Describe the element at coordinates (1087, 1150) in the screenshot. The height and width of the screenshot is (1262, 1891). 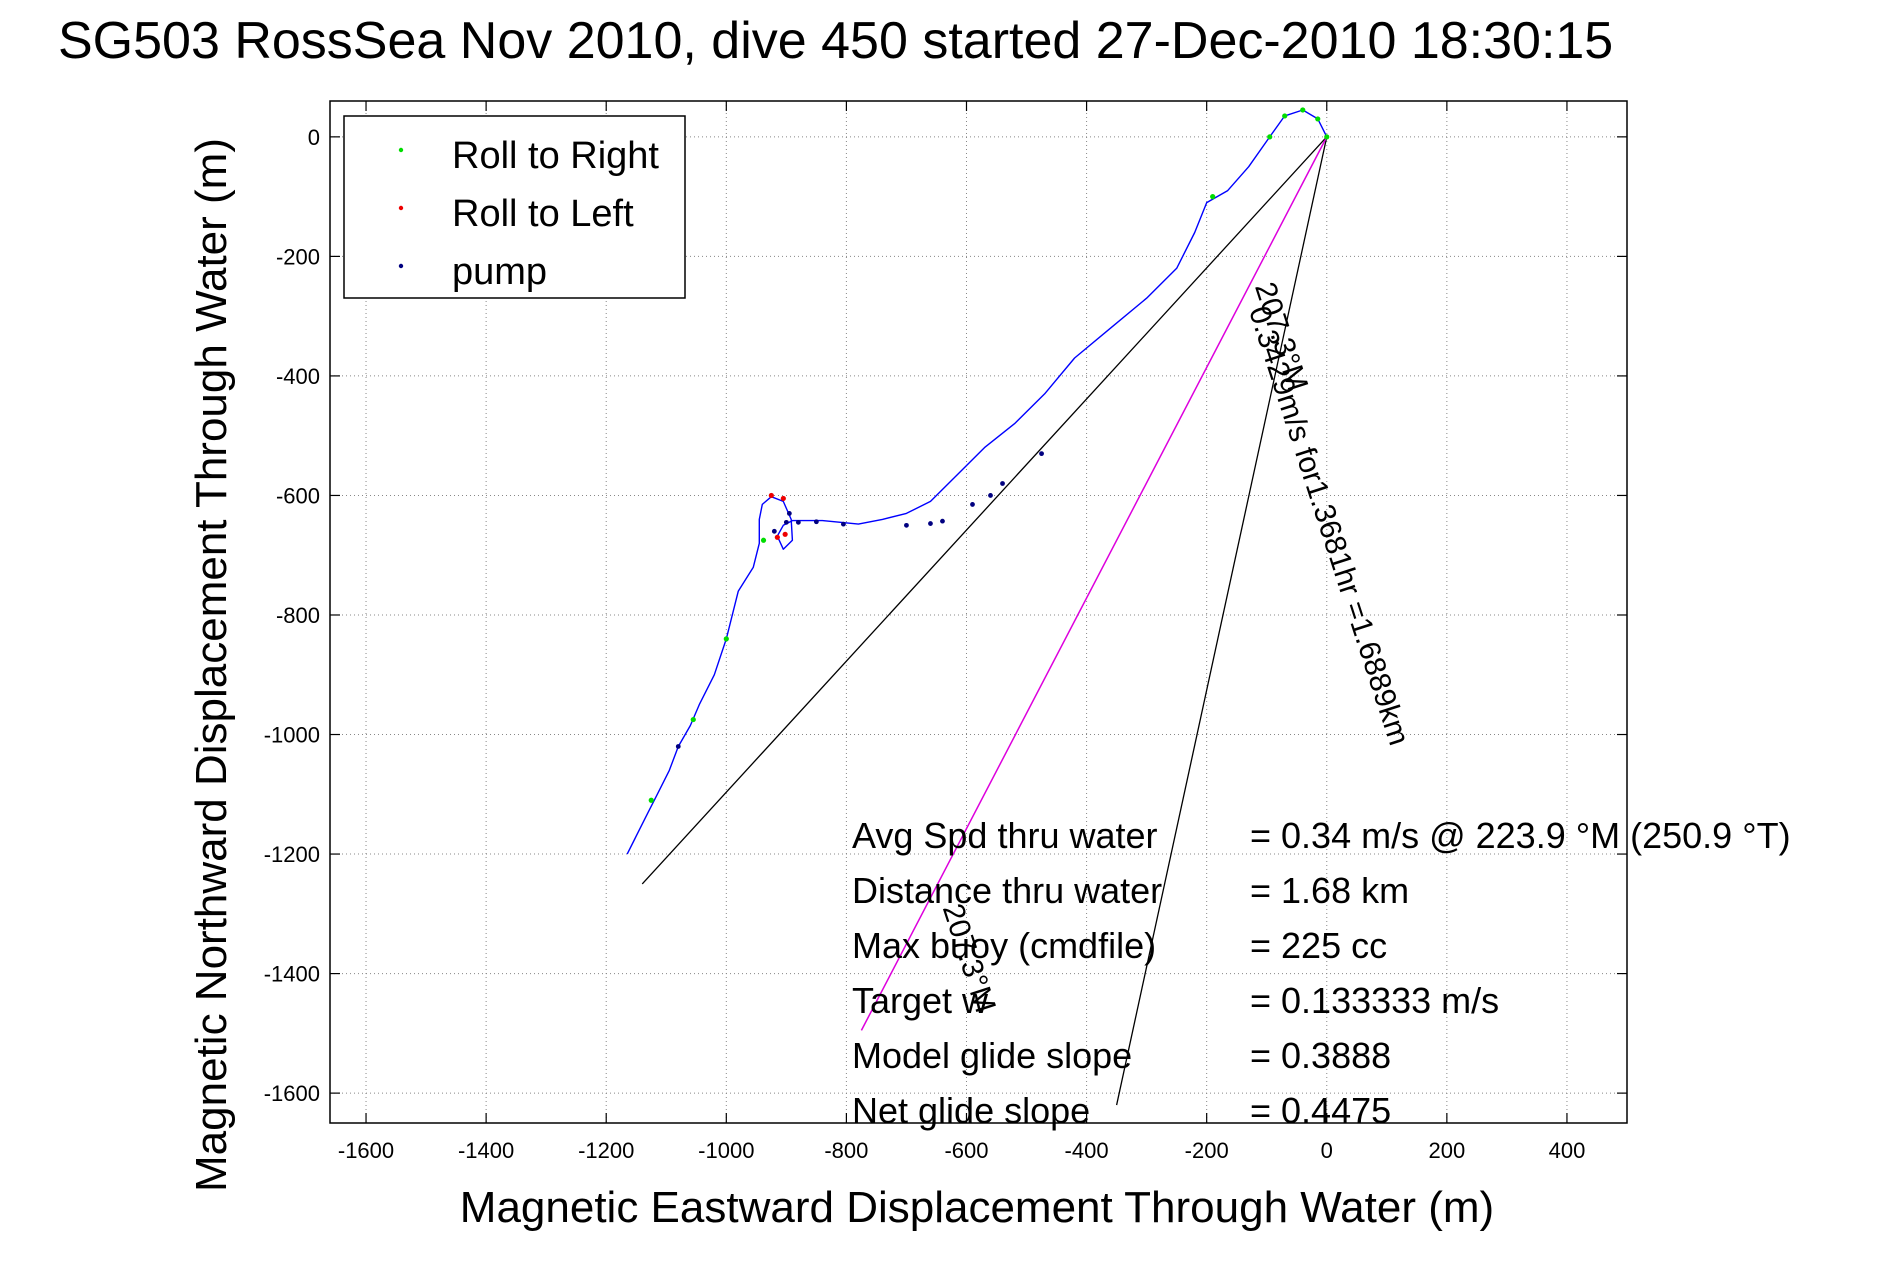
I see `x-tick-label: -400` at that location.